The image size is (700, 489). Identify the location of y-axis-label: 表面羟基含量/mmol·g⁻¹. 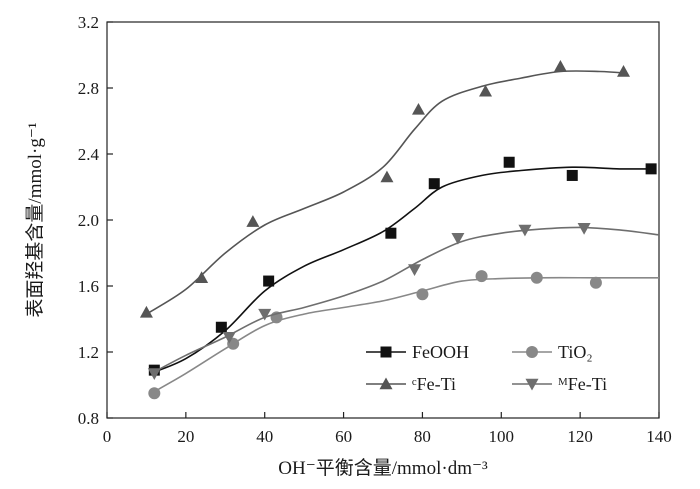
(35, 219).